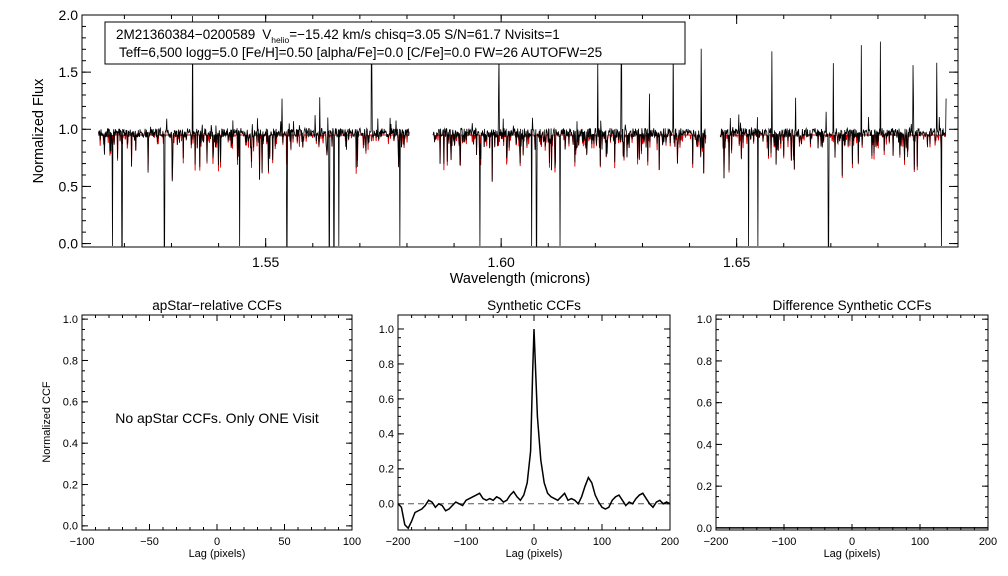  What do you see at coordinates (284, 542) in the screenshot?
I see `x-tick-label: 50` at bounding box center [284, 542].